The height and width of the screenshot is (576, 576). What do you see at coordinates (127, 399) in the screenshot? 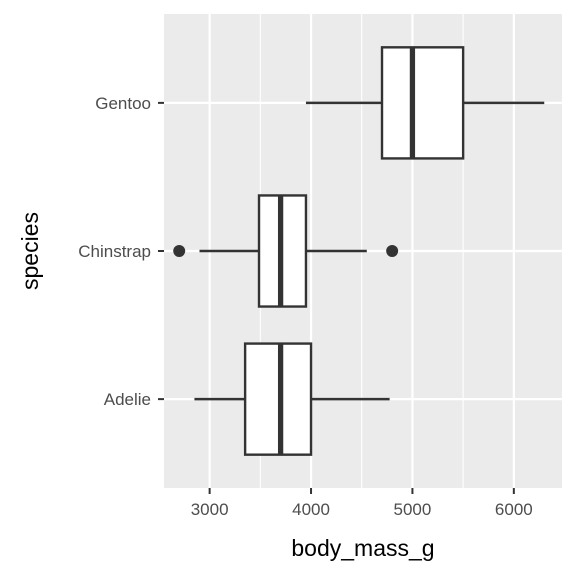
I see `y-tick-label: Adelie` at bounding box center [127, 399].